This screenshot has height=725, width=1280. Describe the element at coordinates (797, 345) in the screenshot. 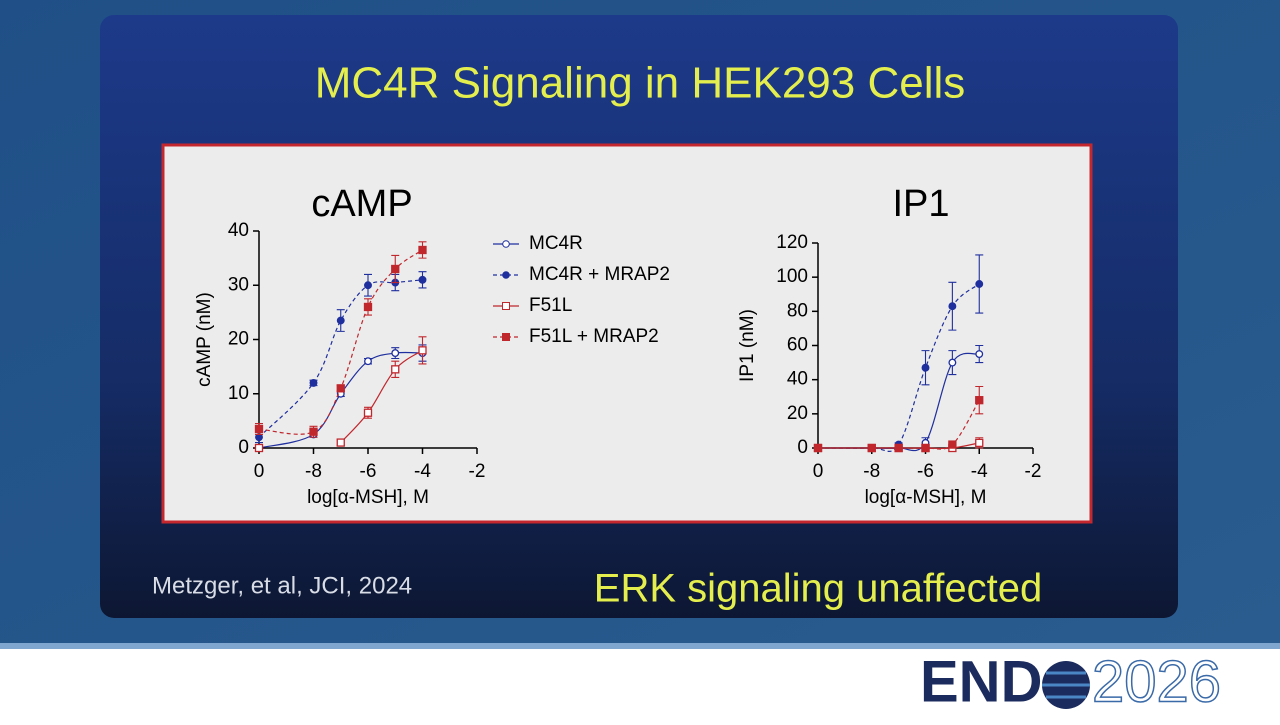

I see `y-tick-label: 60` at that location.